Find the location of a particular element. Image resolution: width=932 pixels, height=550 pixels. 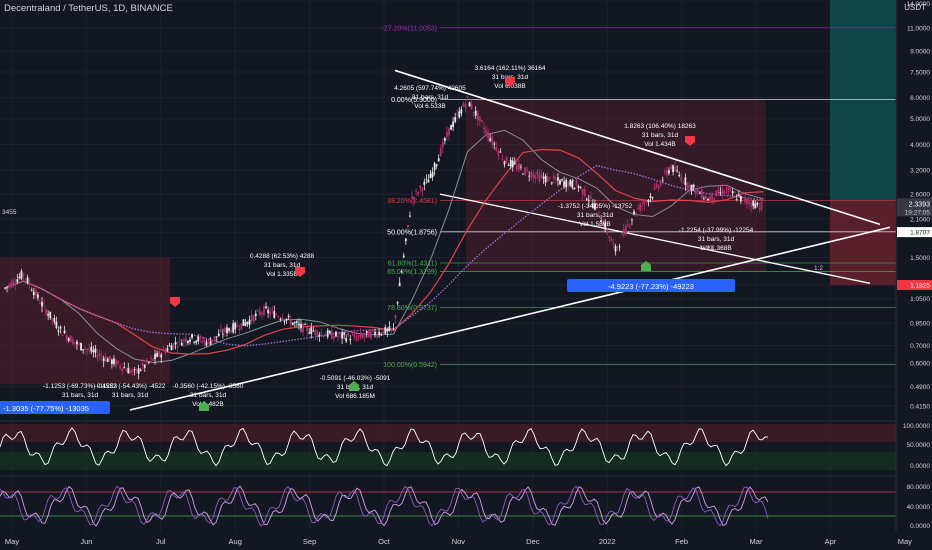

osc1-axis-tick: 0.0000 is located at coordinates (920, 466).